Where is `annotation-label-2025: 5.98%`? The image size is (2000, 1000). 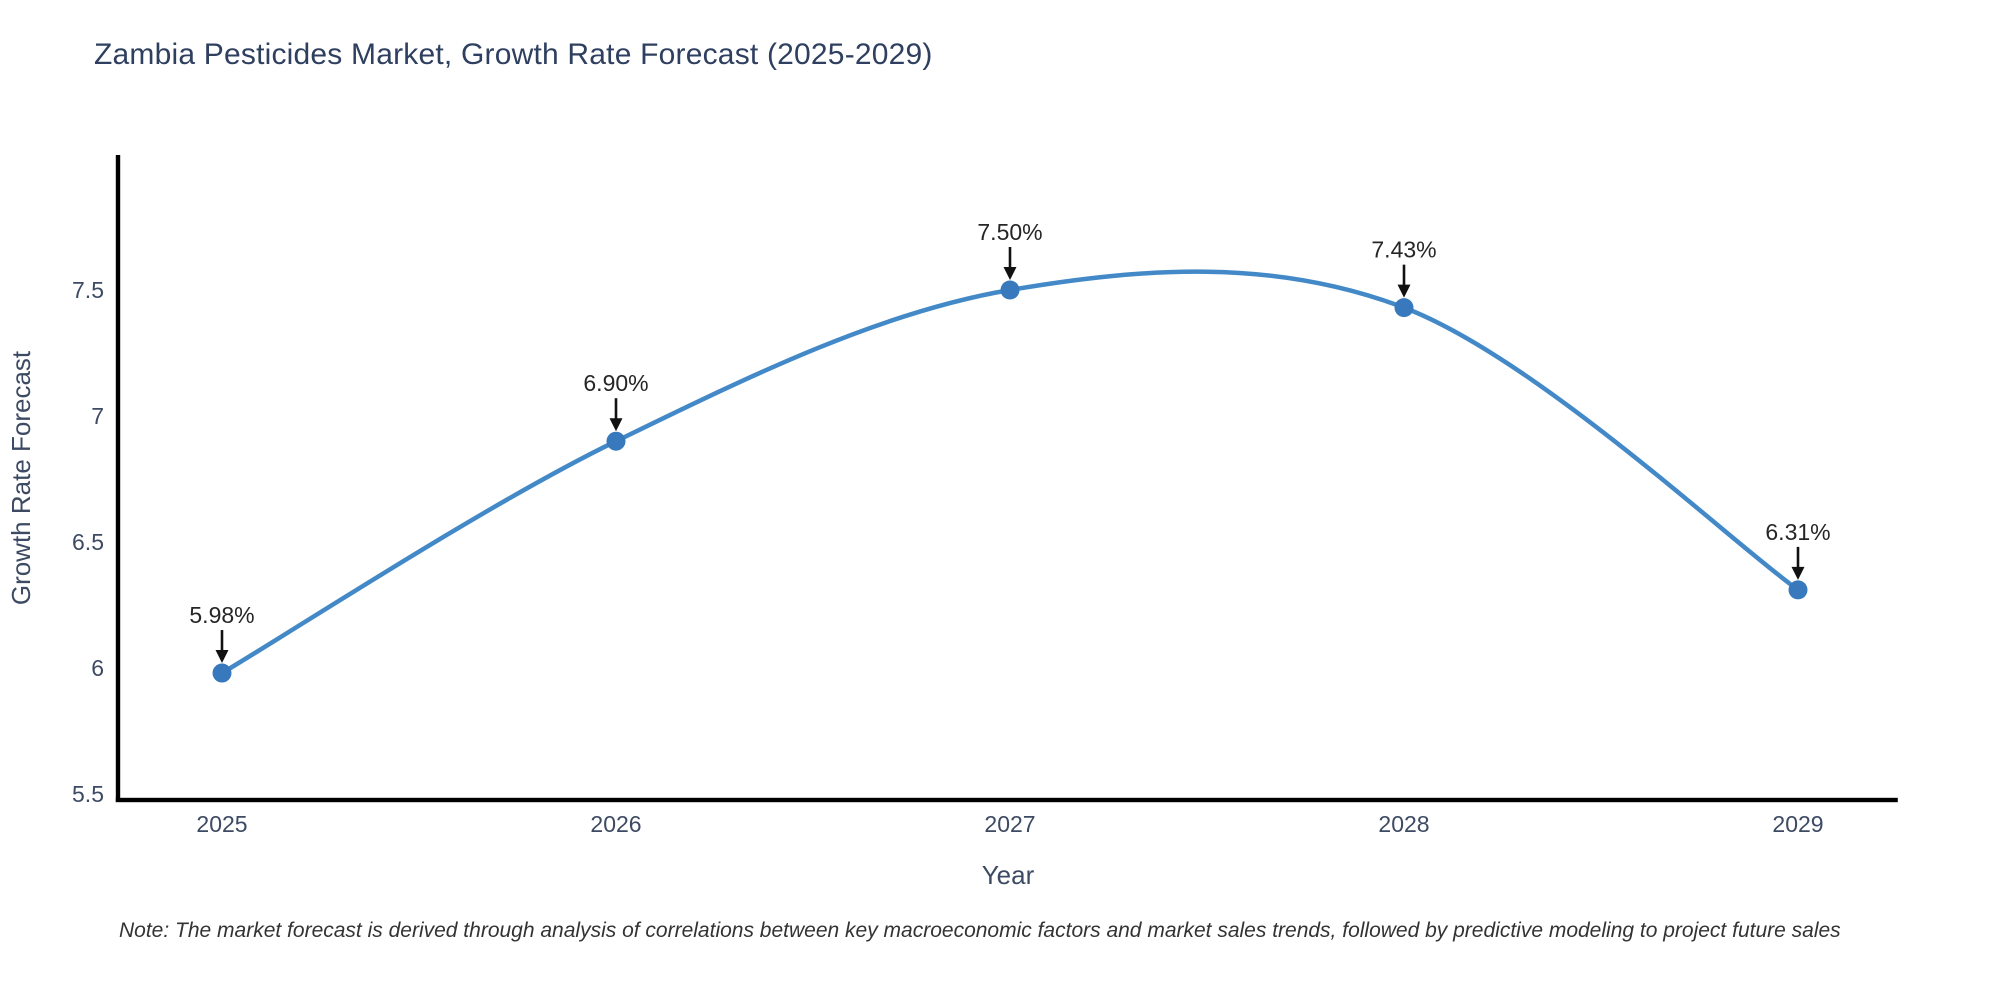 annotation-label-2025: 5.98% is located at coordinates (221, 615).